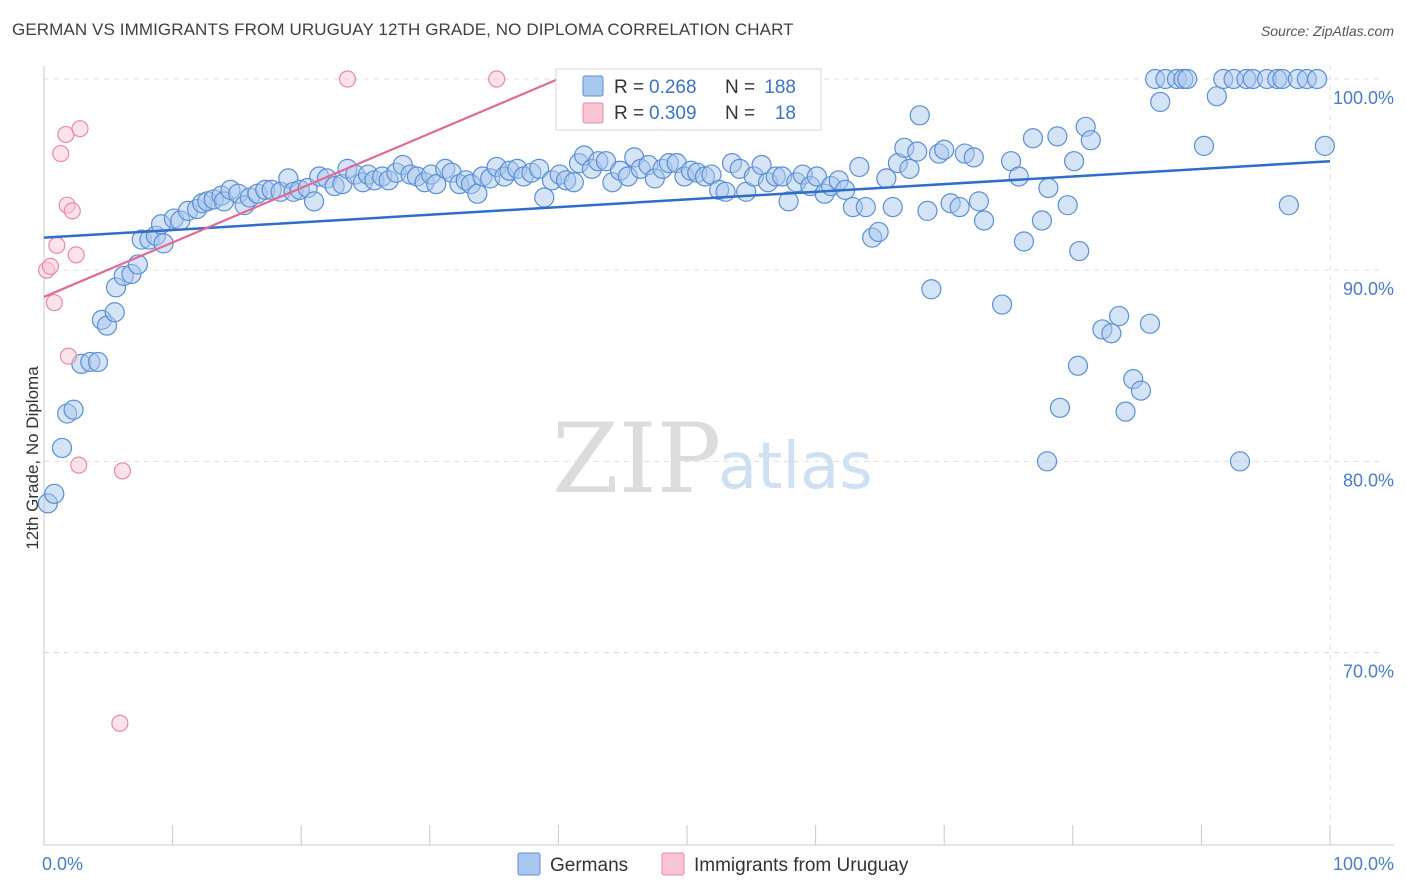 The width and height of the screenshot is (1406, 892). I want to click on watermark-atlas: atlas, so click(795, 467).